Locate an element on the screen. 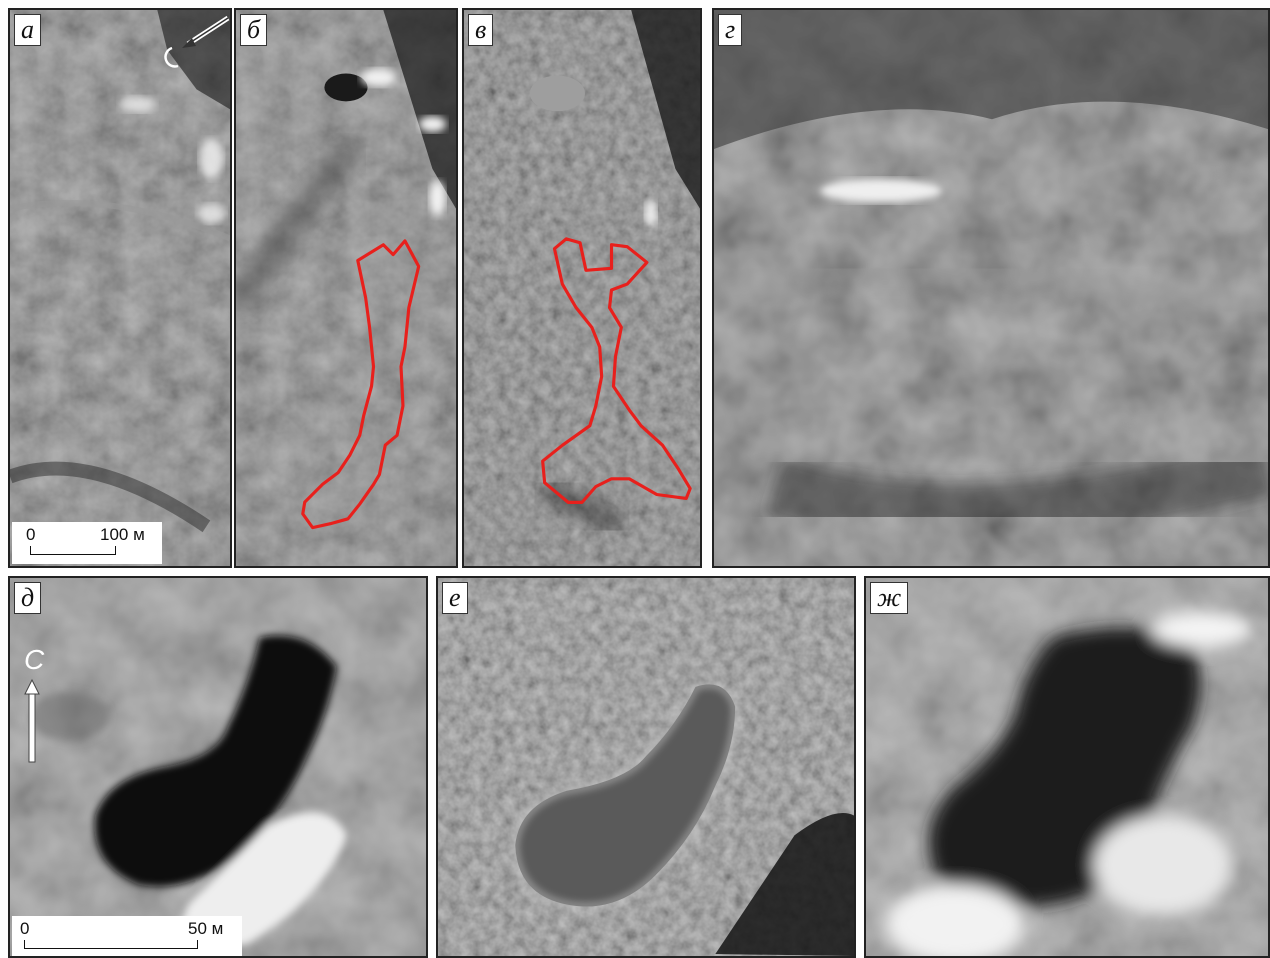 The image size is (1270, 958). scale-bar: 0 100 м is located at coordinates (87, 543).